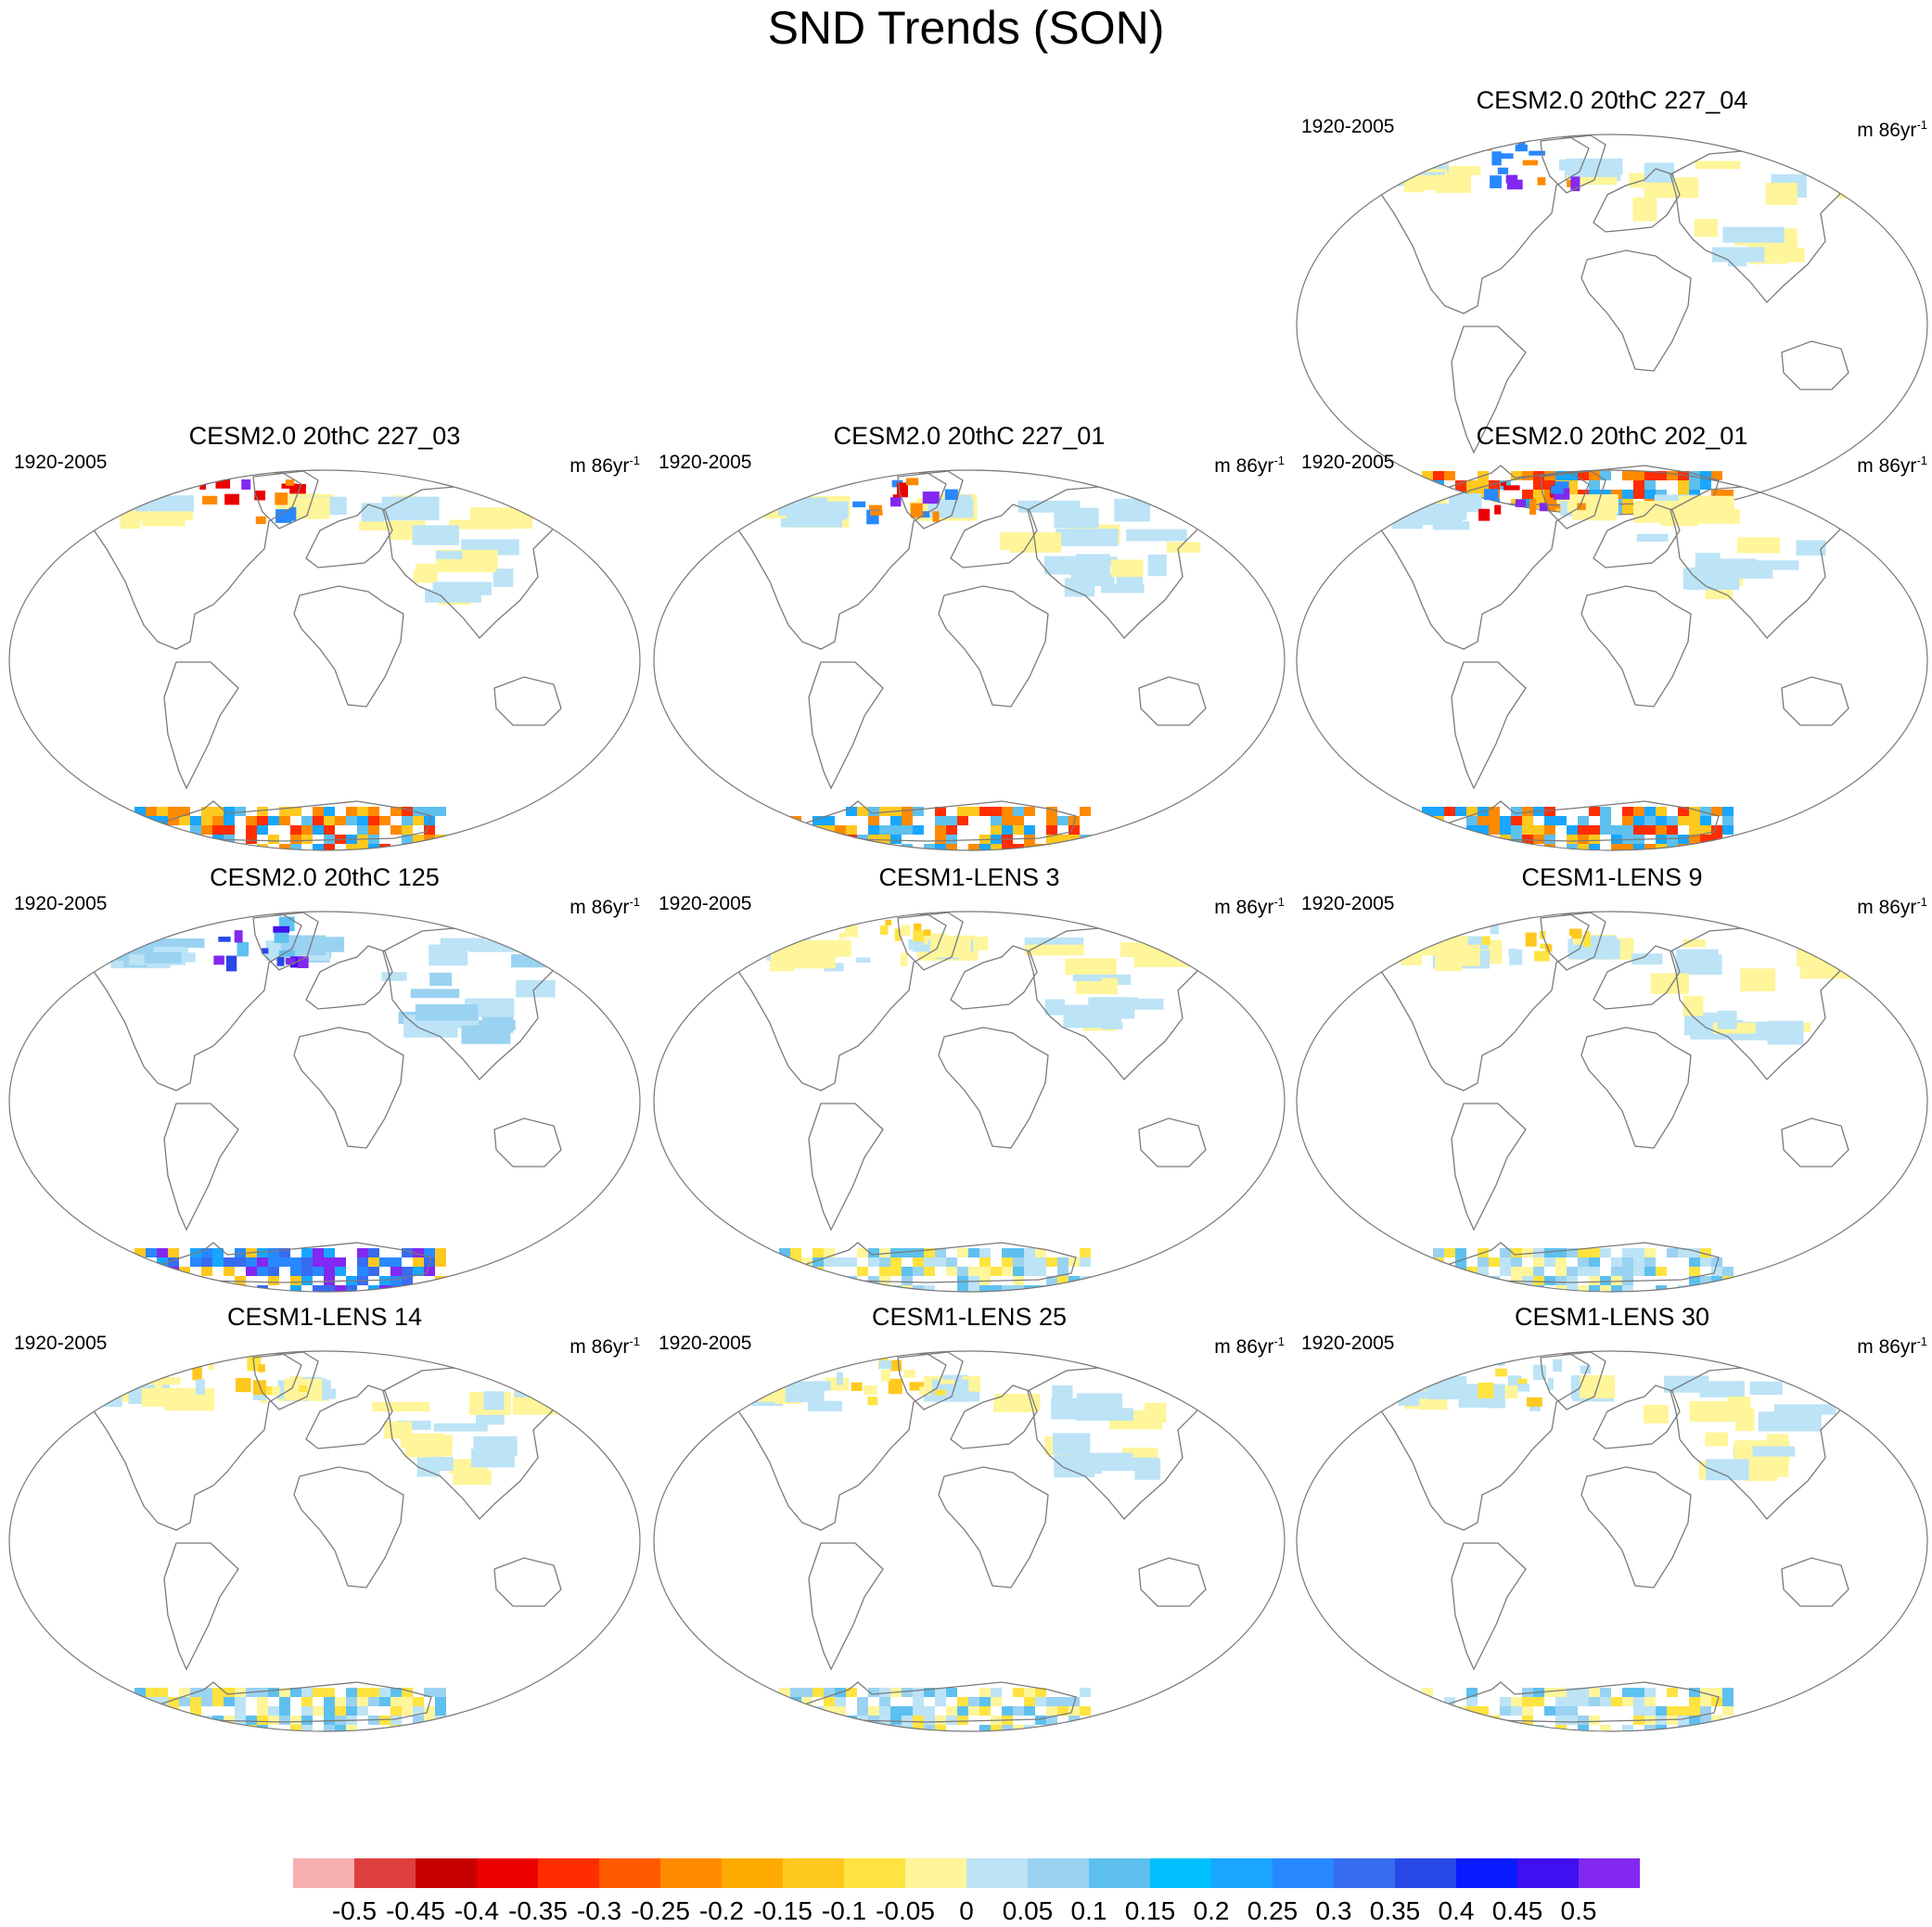 The image size is (1932, 1927). I want to click on colorbar-label: -0.1, so click(844, 1910).